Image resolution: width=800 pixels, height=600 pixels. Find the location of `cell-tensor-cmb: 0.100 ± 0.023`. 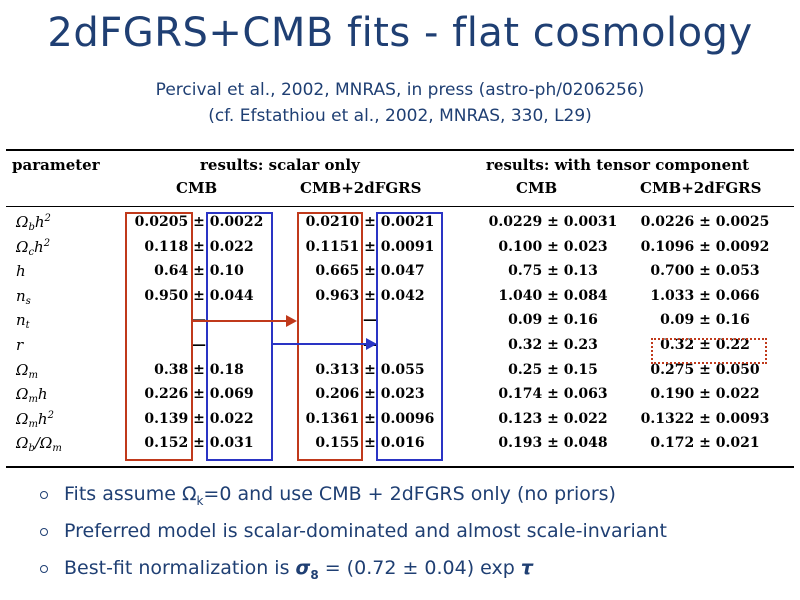

cell-tensor-cmb: 0.100 ± 0.023 is located at coordinates (553, 246).